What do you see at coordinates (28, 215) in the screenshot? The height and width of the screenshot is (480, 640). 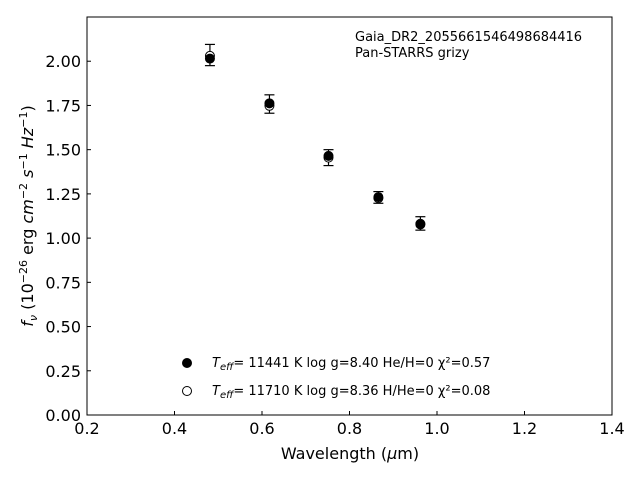 I see `y-axis-title: fν (10−26 erg cm−2 s−1 Hz−1)` at bounding box center [28, 215].